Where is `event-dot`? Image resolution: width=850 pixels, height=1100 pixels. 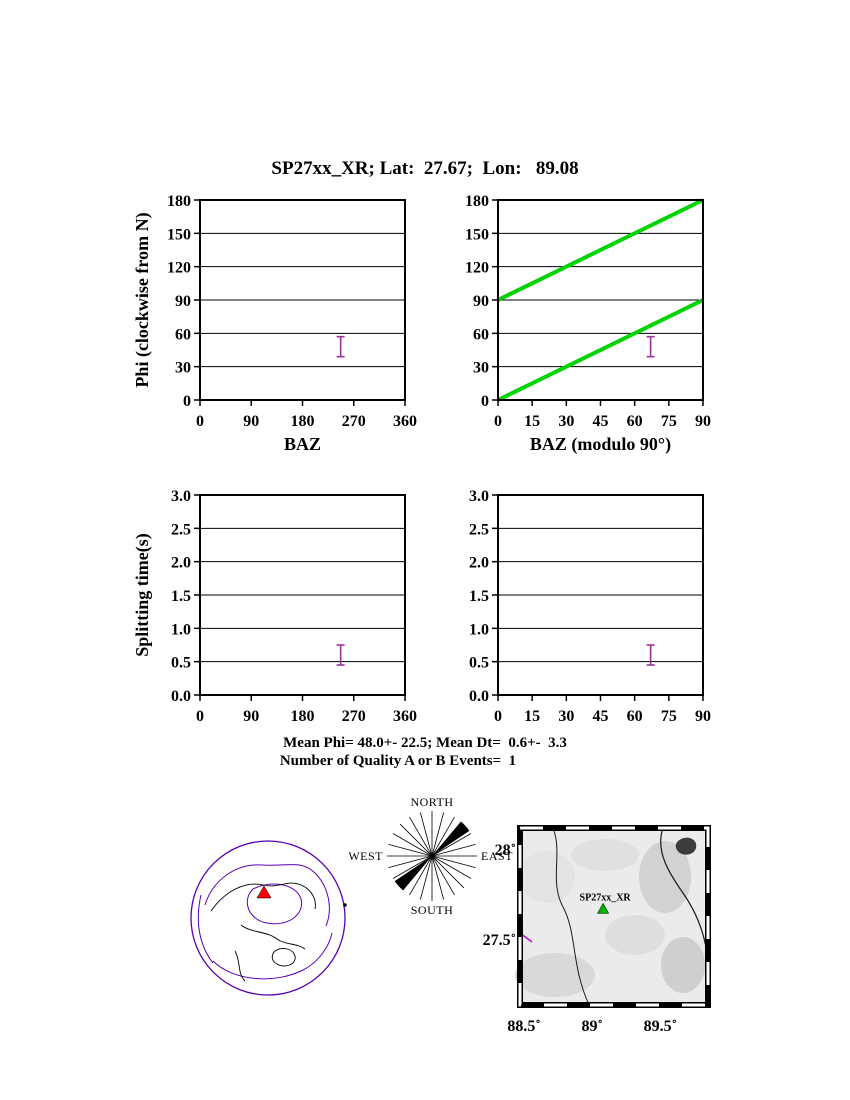
event-dot is located at coordinates (345, 905).